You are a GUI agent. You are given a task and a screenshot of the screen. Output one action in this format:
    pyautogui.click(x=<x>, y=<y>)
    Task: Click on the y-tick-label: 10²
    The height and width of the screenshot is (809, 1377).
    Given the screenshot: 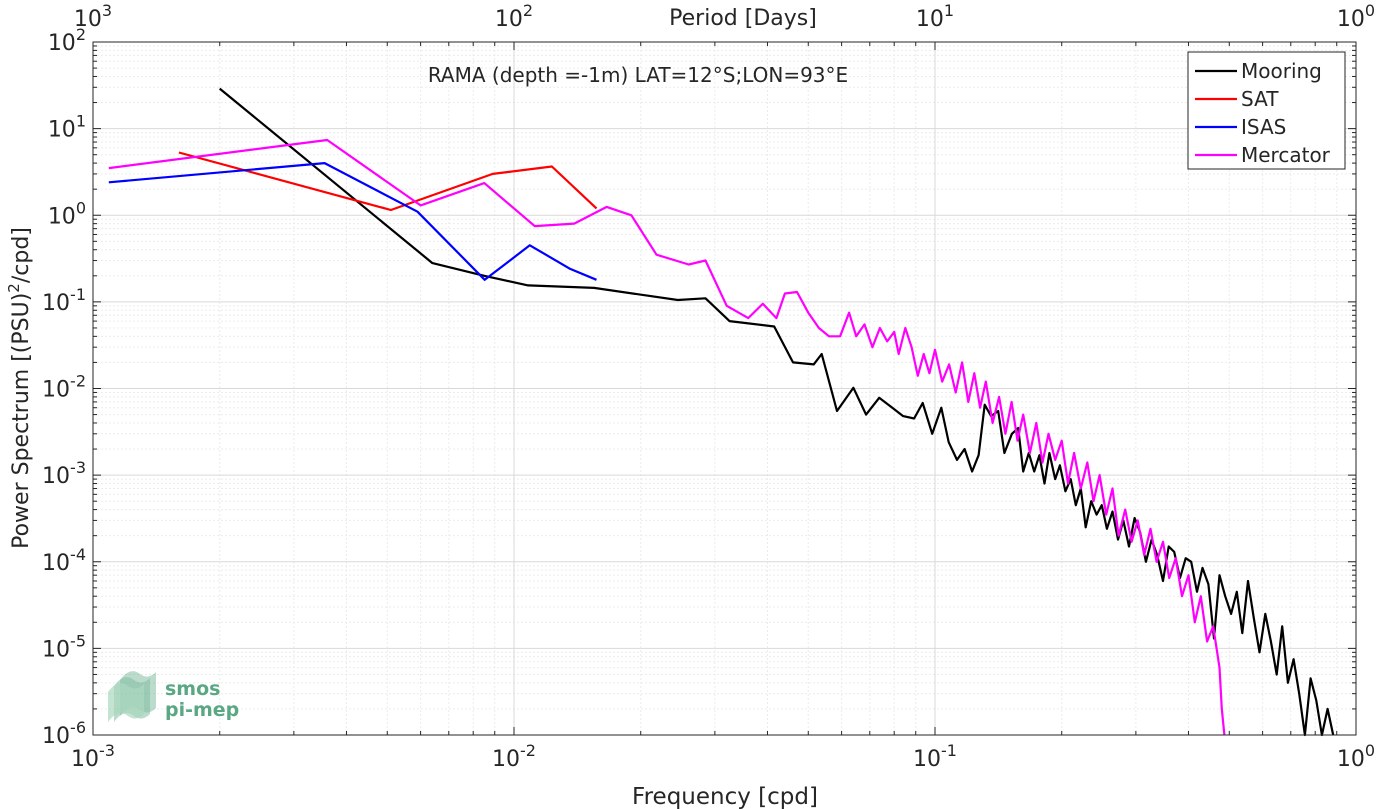 What is the action you would take?
    pyautogui.click(x=67, y=40)
    